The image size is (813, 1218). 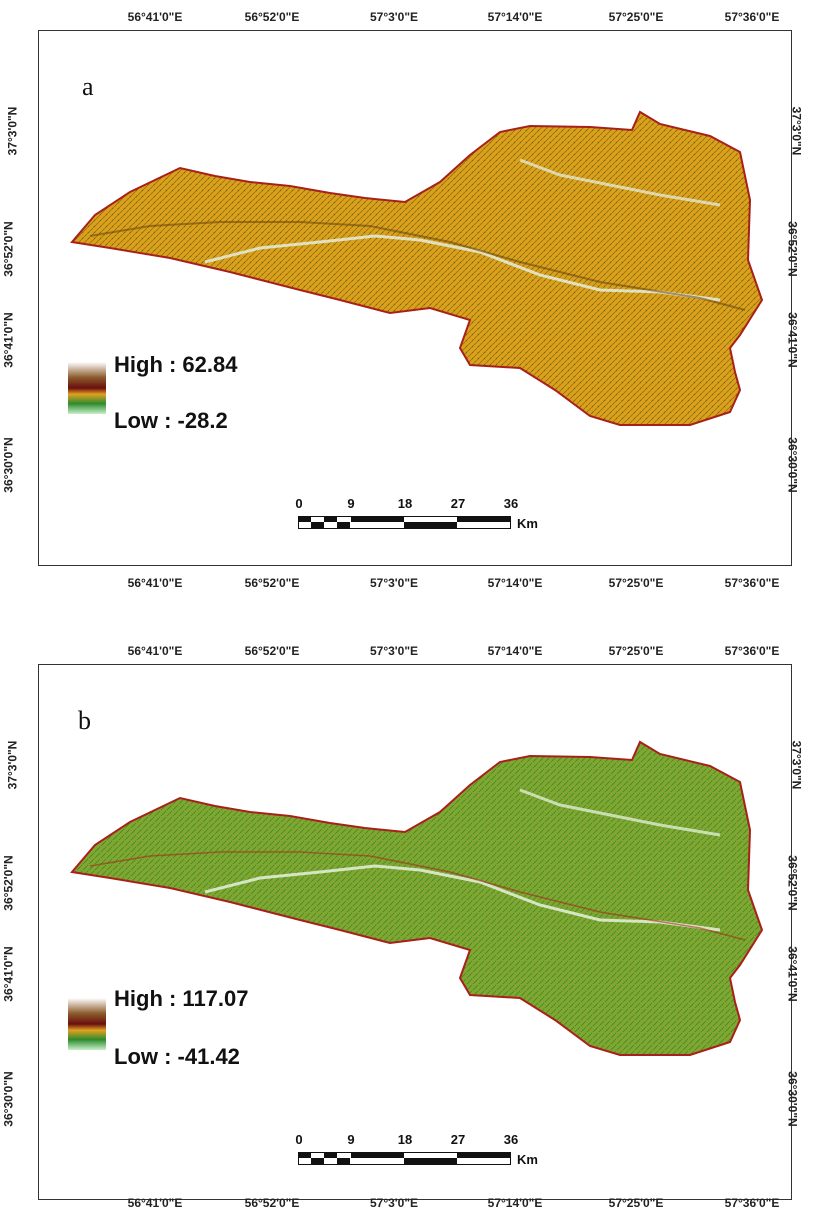 What do you see at coordinates (88, 86) in the screenshot?
I see `panel-label: a` at bounding box center [88, 86].